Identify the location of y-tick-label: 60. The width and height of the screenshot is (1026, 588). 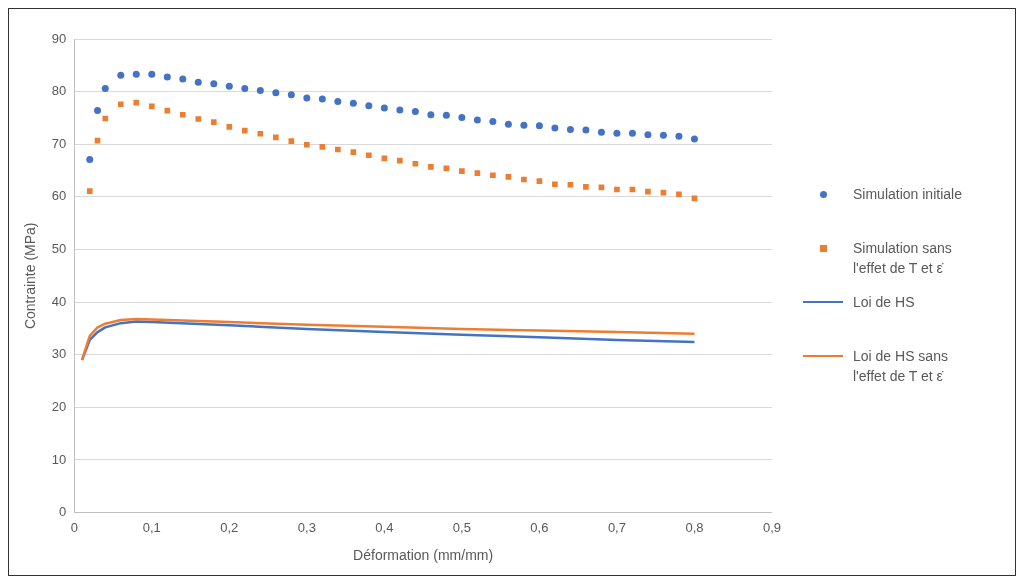
(59, 196).